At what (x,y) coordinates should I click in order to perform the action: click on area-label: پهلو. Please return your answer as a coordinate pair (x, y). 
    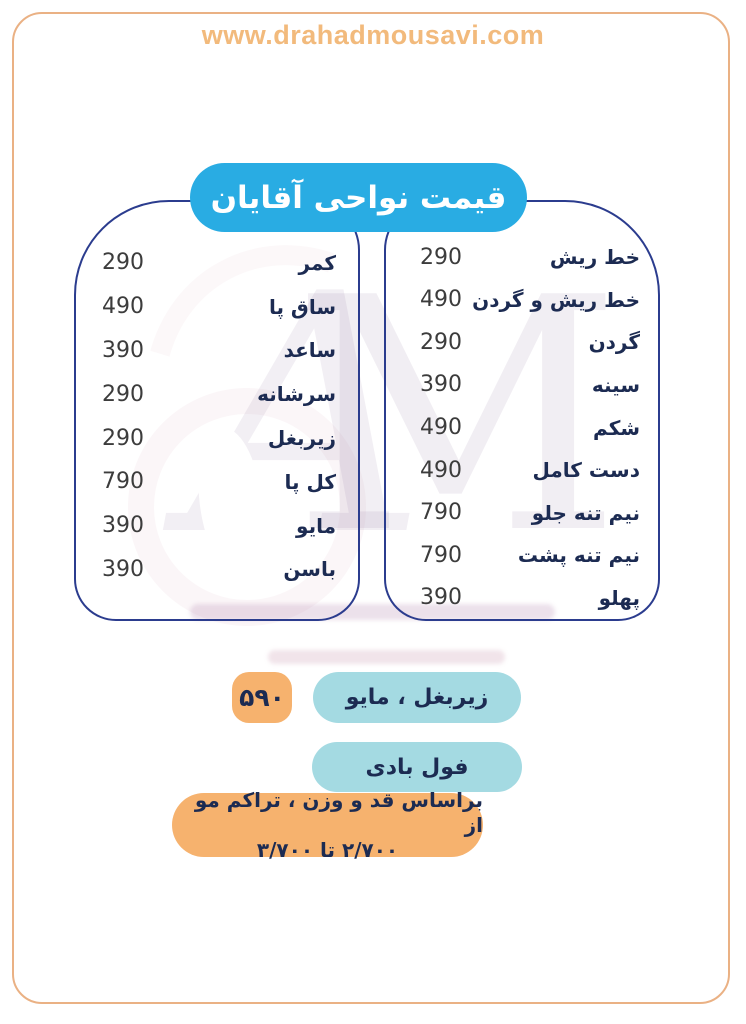
    Looking at the image, I should click on (619, 597).